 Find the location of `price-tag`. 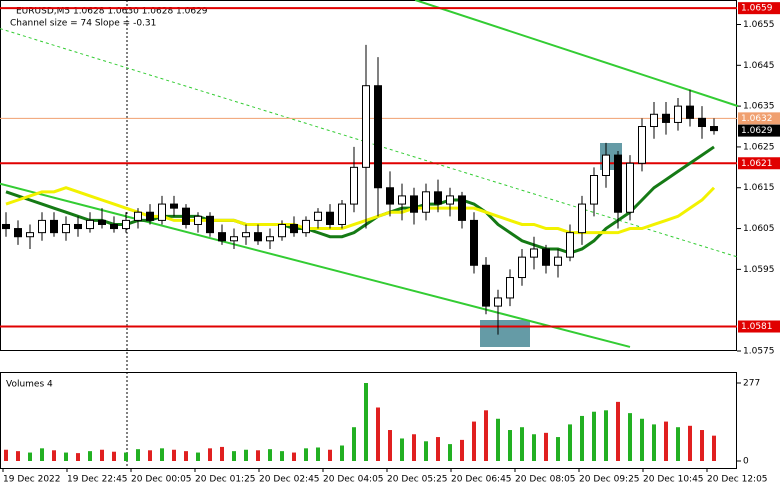

price-tag is located at coordinates (759, 130).